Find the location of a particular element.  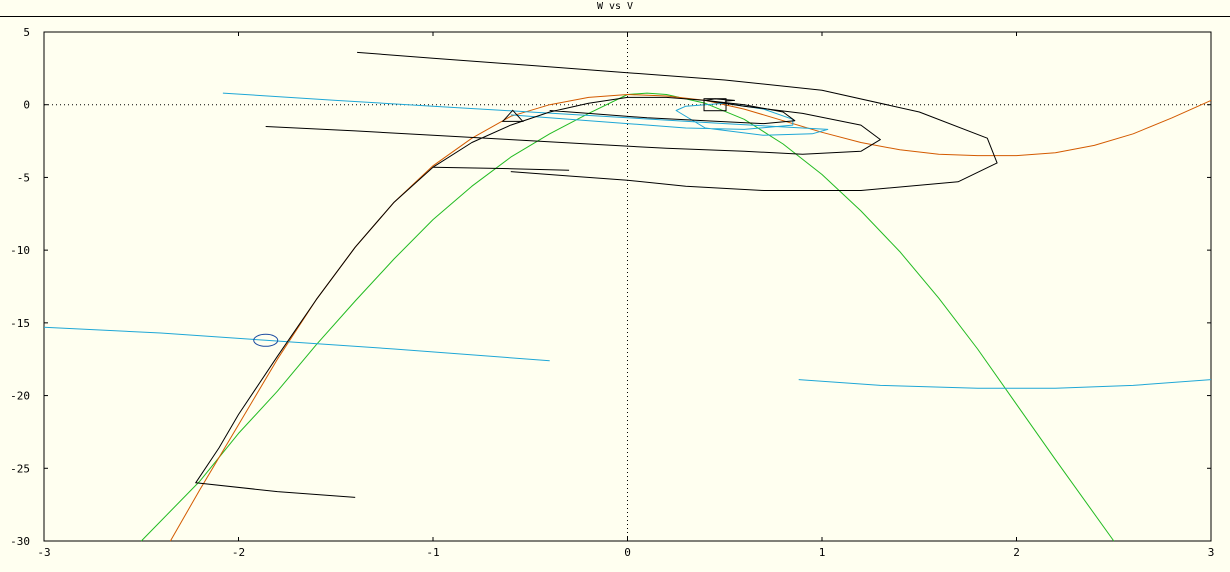

chart-title: W vs V is located at coordinates (615, 6).